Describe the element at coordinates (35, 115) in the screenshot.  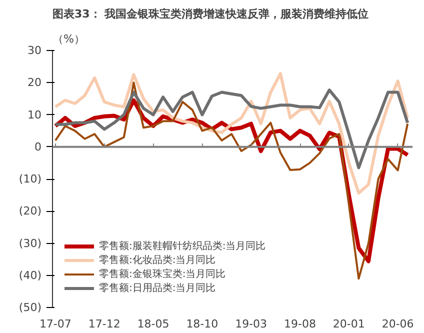
I see `y-tick-label: 10` at that location.